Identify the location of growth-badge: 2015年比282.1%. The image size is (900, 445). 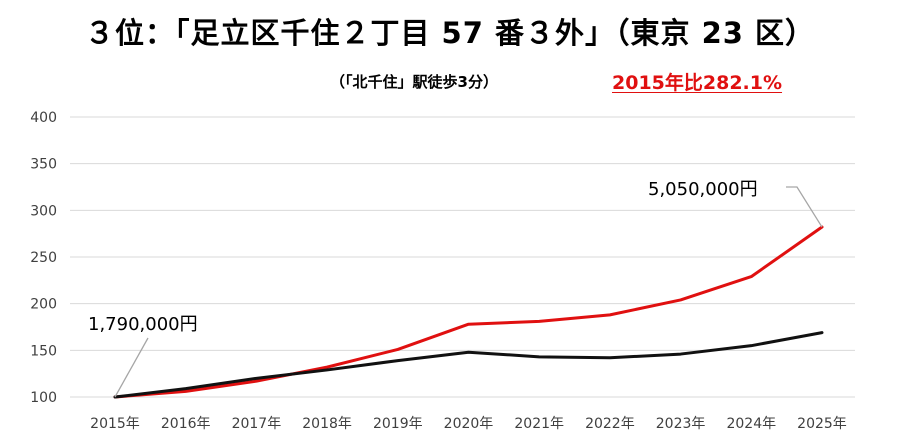
(697, 83).